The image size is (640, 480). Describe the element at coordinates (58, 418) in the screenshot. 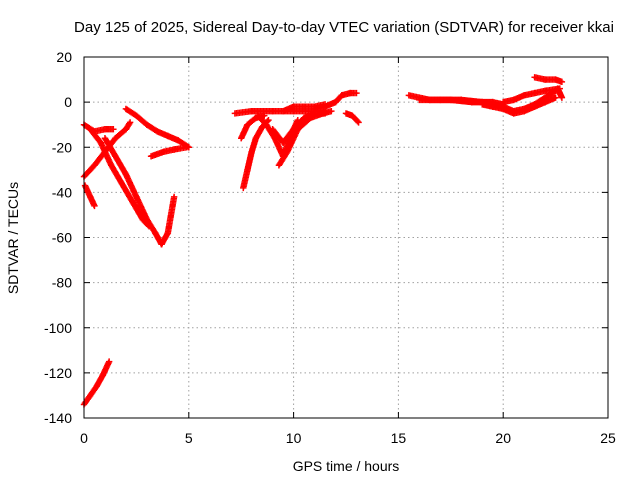

I see `y-tick-label: -140` at that location.